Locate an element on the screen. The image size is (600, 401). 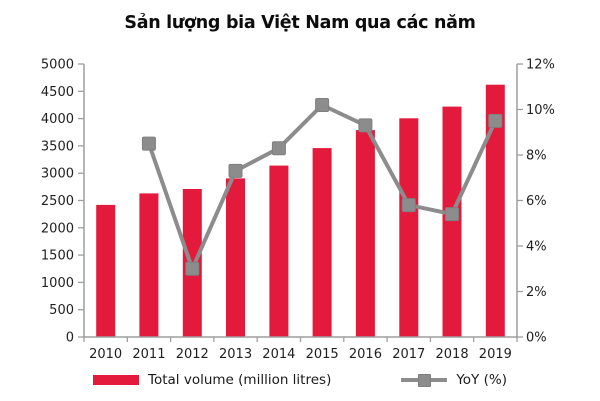
bar-2019 is located at coordinates (495, 210).